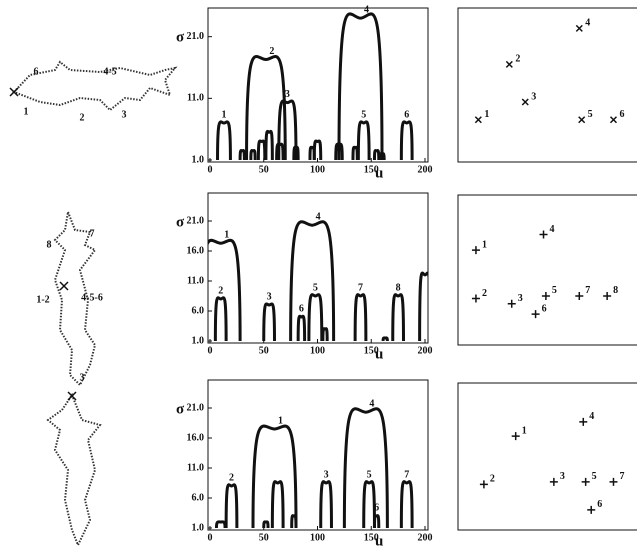  What do you see at coordinates (180, 37) in the screenshot?
I see `y-axis-label: σ` at bounding box center [180, 37].